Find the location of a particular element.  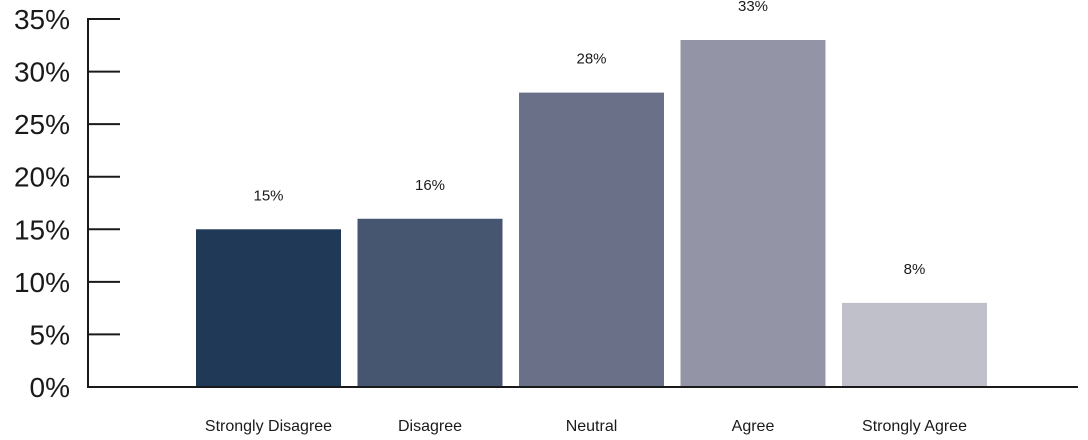

y-tick-label: 10% is located at coordinates (42, 282).